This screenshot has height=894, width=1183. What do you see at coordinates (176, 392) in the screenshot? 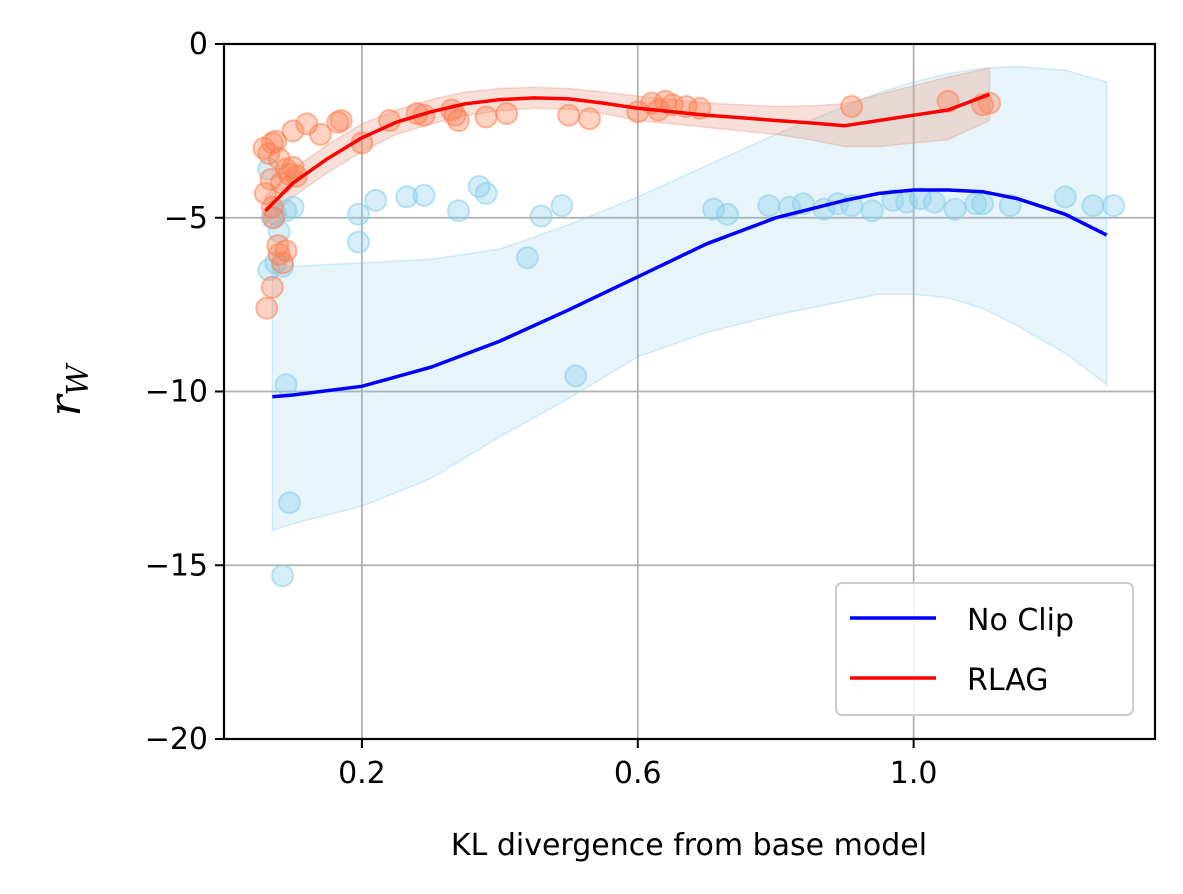
I see `y-tick-label: −10` at bounding box center [176, 392].